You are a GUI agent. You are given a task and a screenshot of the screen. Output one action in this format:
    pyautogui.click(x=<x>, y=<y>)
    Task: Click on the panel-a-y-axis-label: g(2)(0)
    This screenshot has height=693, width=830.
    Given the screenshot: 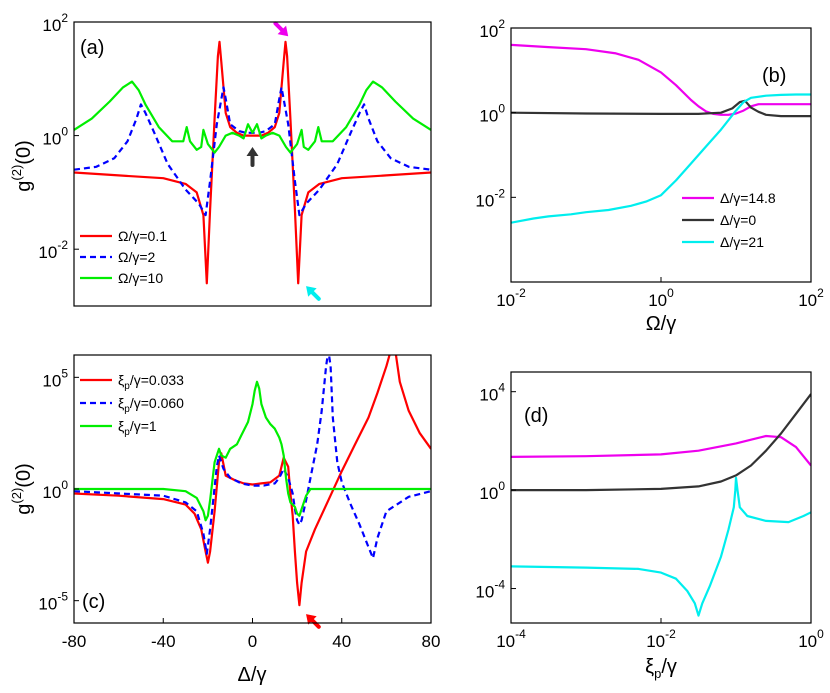 What is the action you would take?
    pyautogui.click(x=22, y=165)
    